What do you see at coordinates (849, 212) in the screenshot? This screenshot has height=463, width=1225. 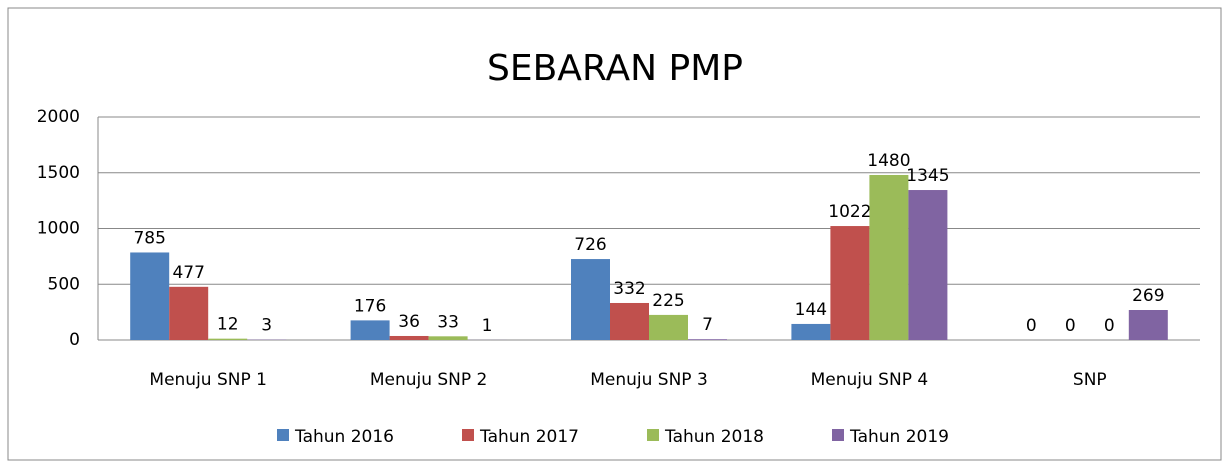 I see `data-label: 1022` at bounding box center [849, 212].